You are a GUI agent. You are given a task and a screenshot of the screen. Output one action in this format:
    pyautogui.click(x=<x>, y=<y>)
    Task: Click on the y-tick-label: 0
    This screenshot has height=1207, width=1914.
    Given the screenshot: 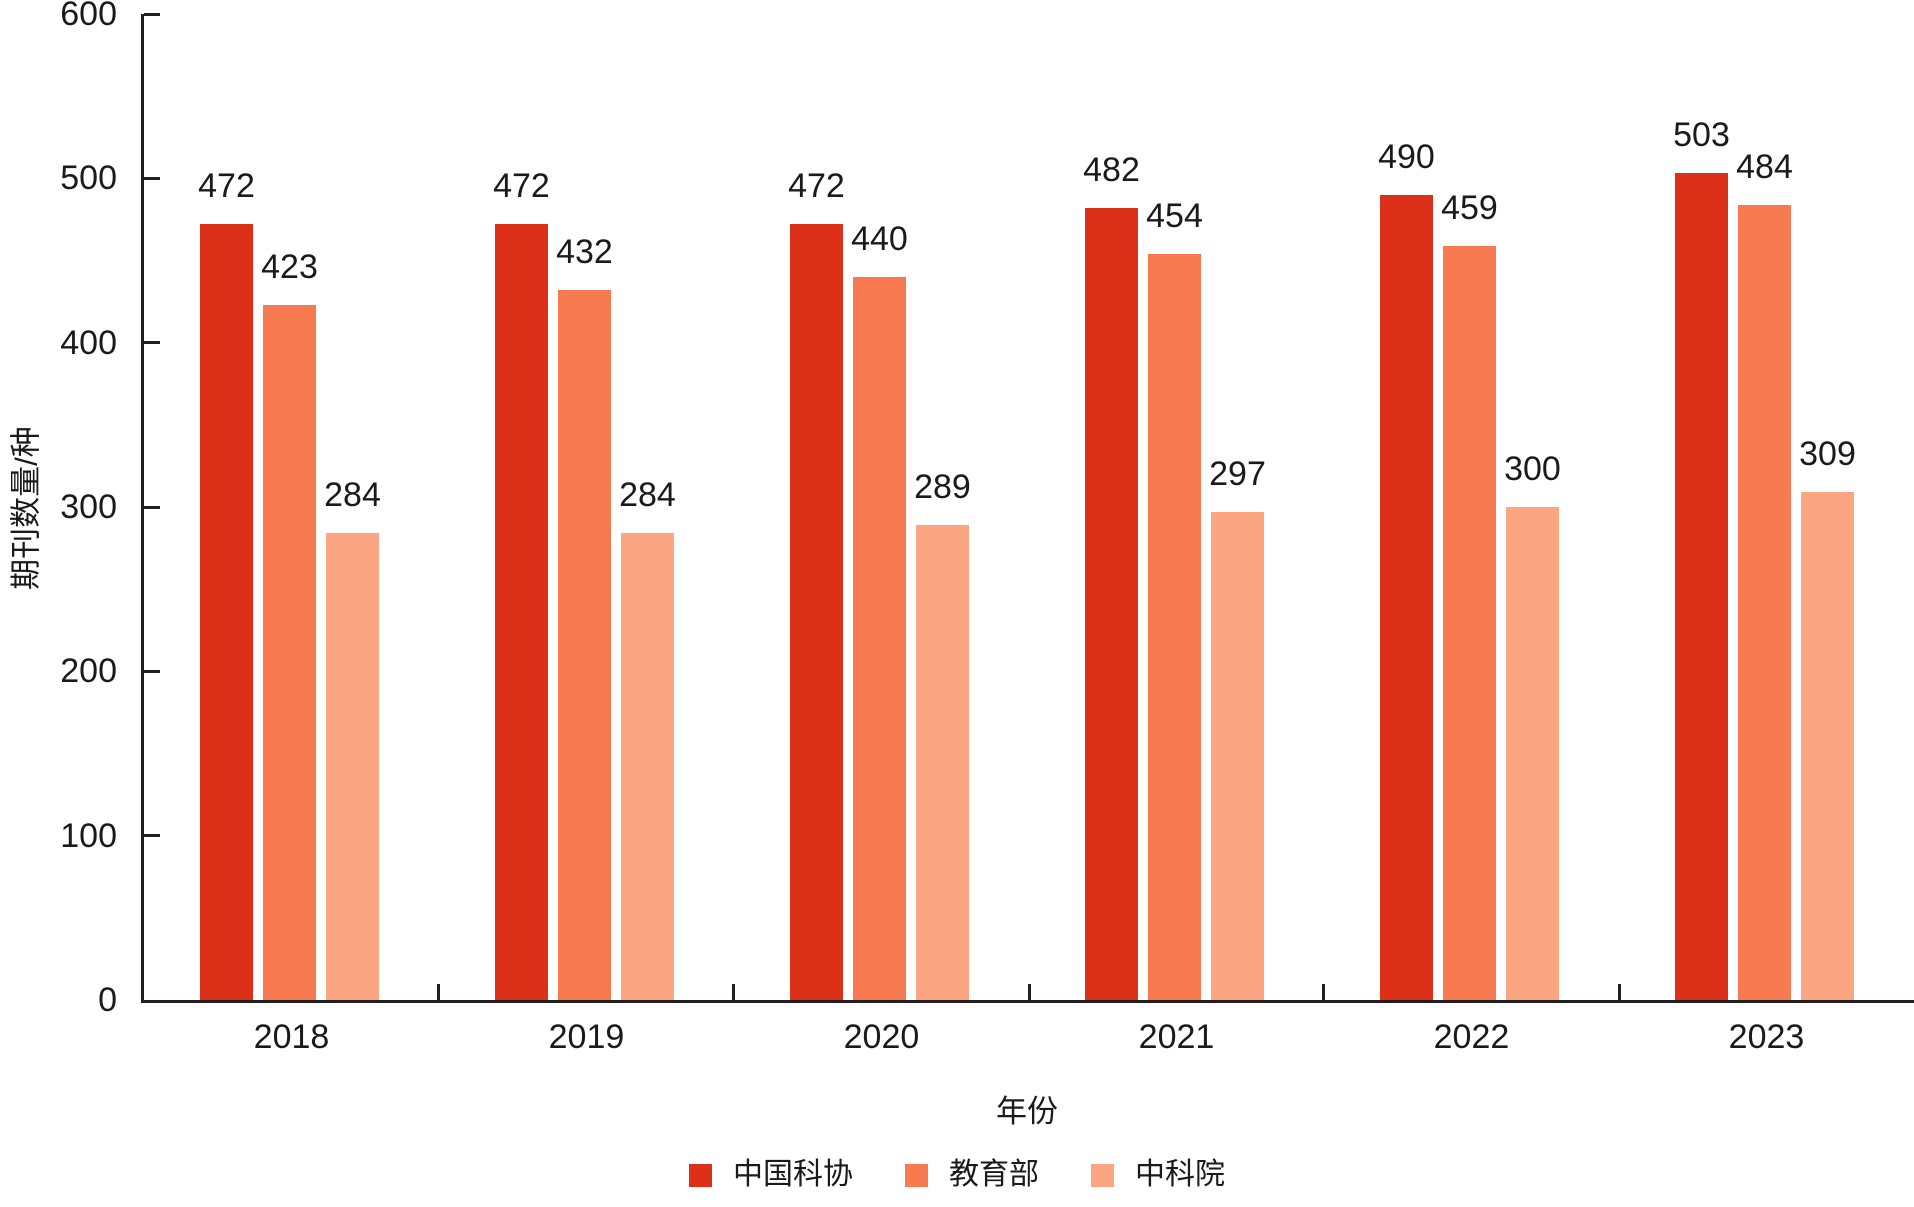 What is the action you would take?
    pyautogui.click(x=107, y=1000)
    